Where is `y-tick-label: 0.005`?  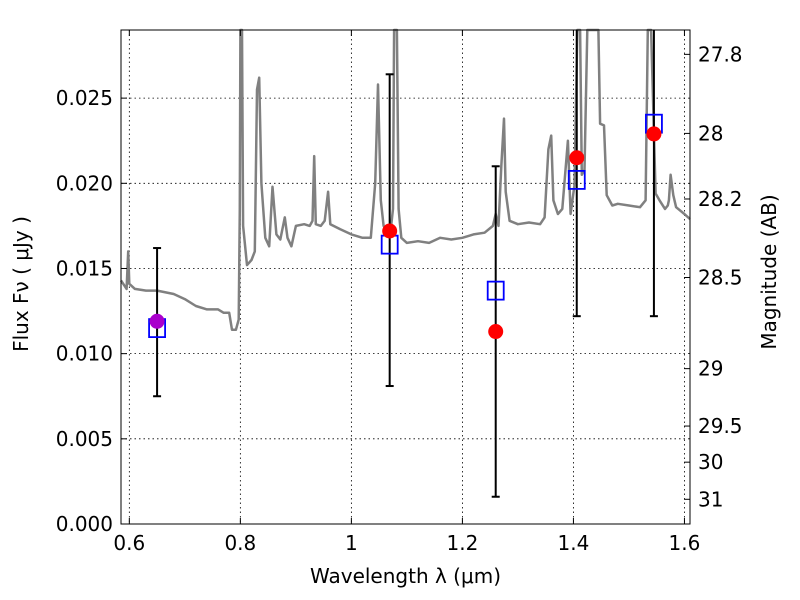 y-tick-label: 0.005 is located at coordinates (84, 439).